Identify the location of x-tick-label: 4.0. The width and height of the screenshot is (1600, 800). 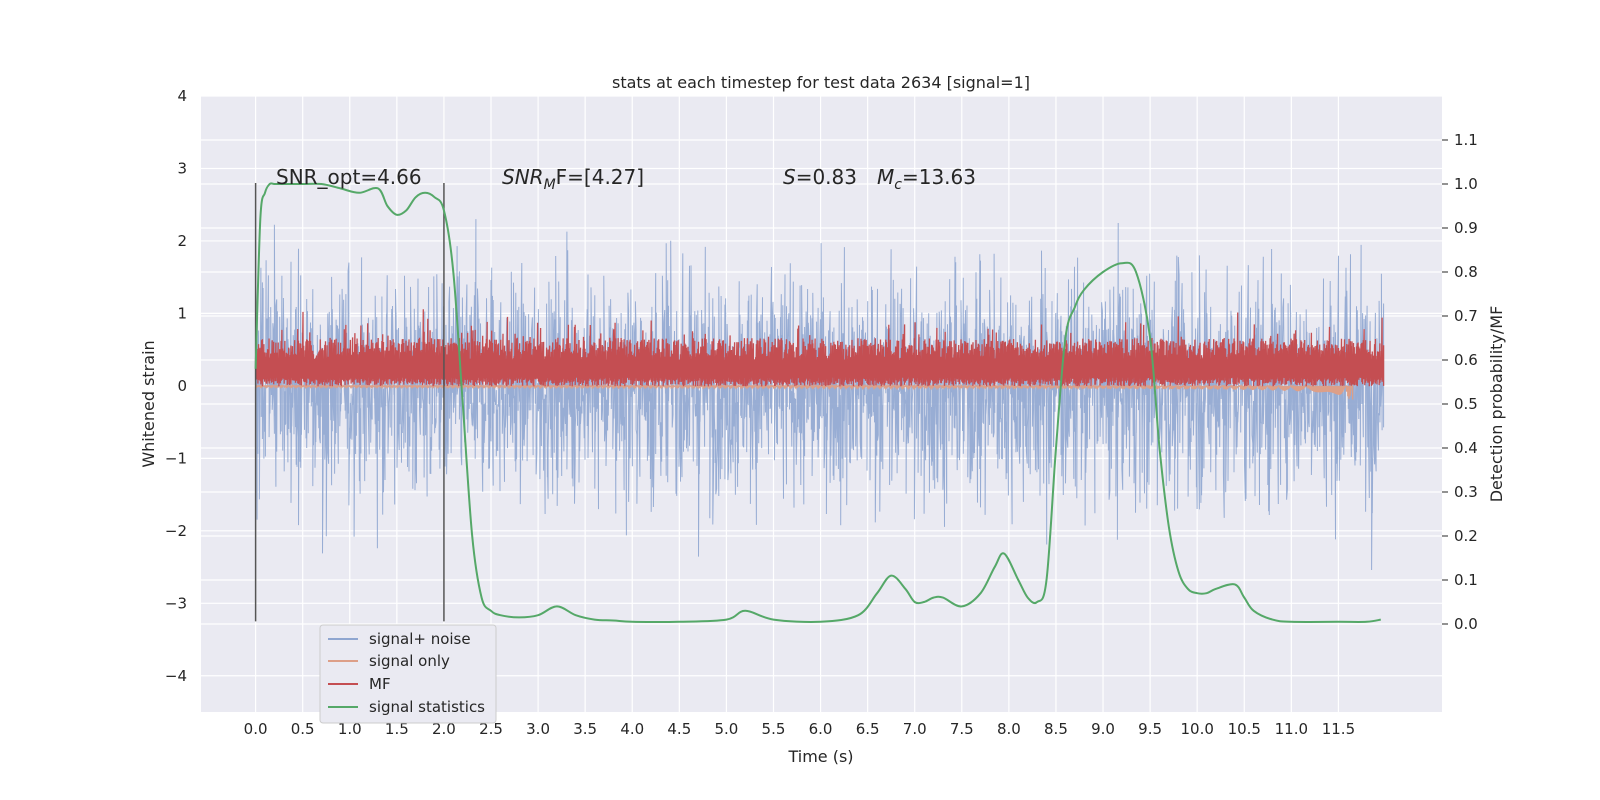
(632, 729).